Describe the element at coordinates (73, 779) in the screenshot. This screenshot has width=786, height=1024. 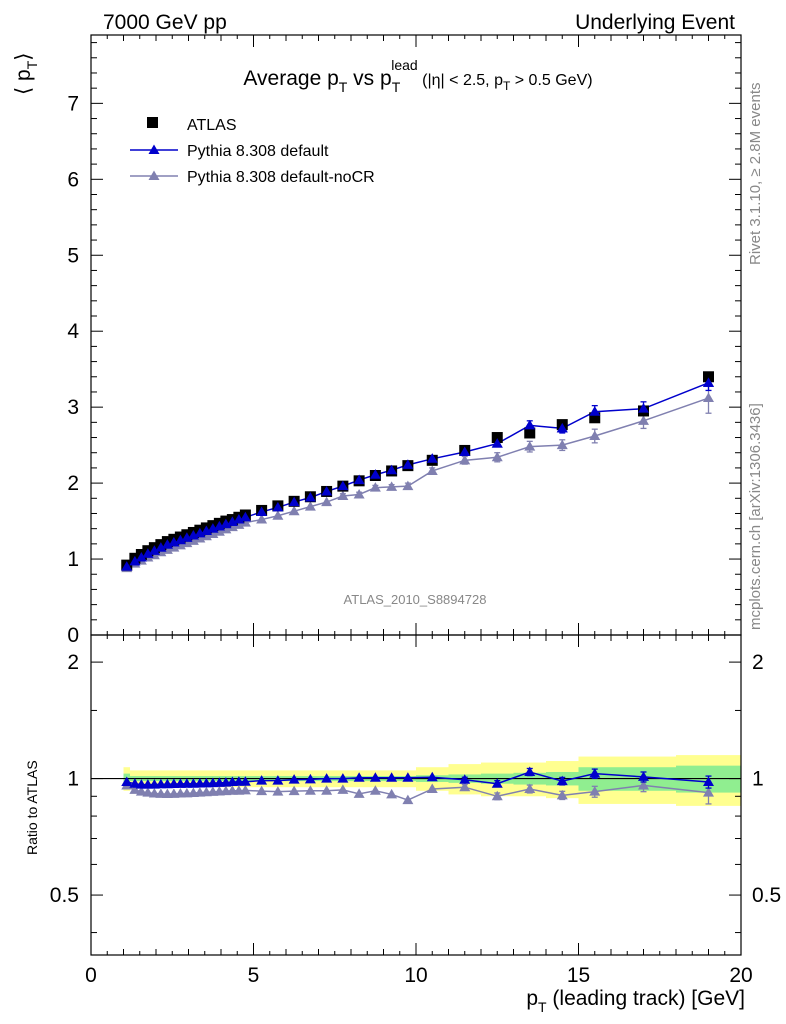
I see `ratio-y-tick-label-left: 1` at that location.